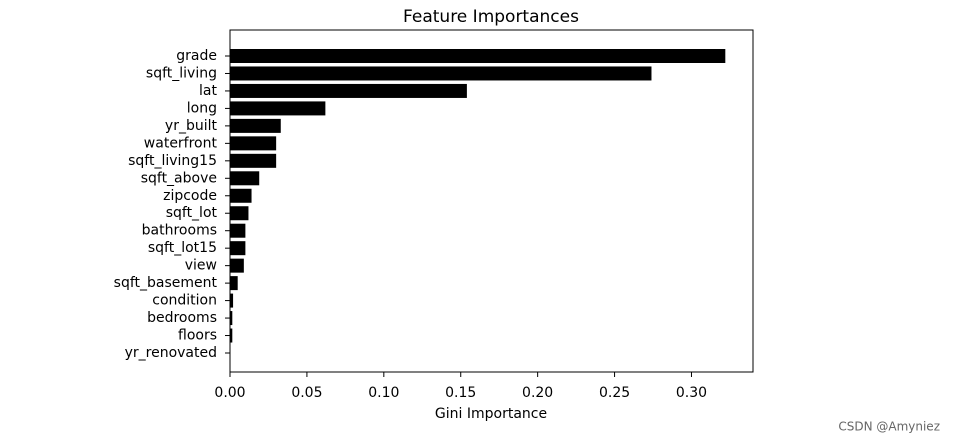 The height and width of the screenshot is (448, 956). I want to click on y-tick-label: sqft_above, so click(179, 178).